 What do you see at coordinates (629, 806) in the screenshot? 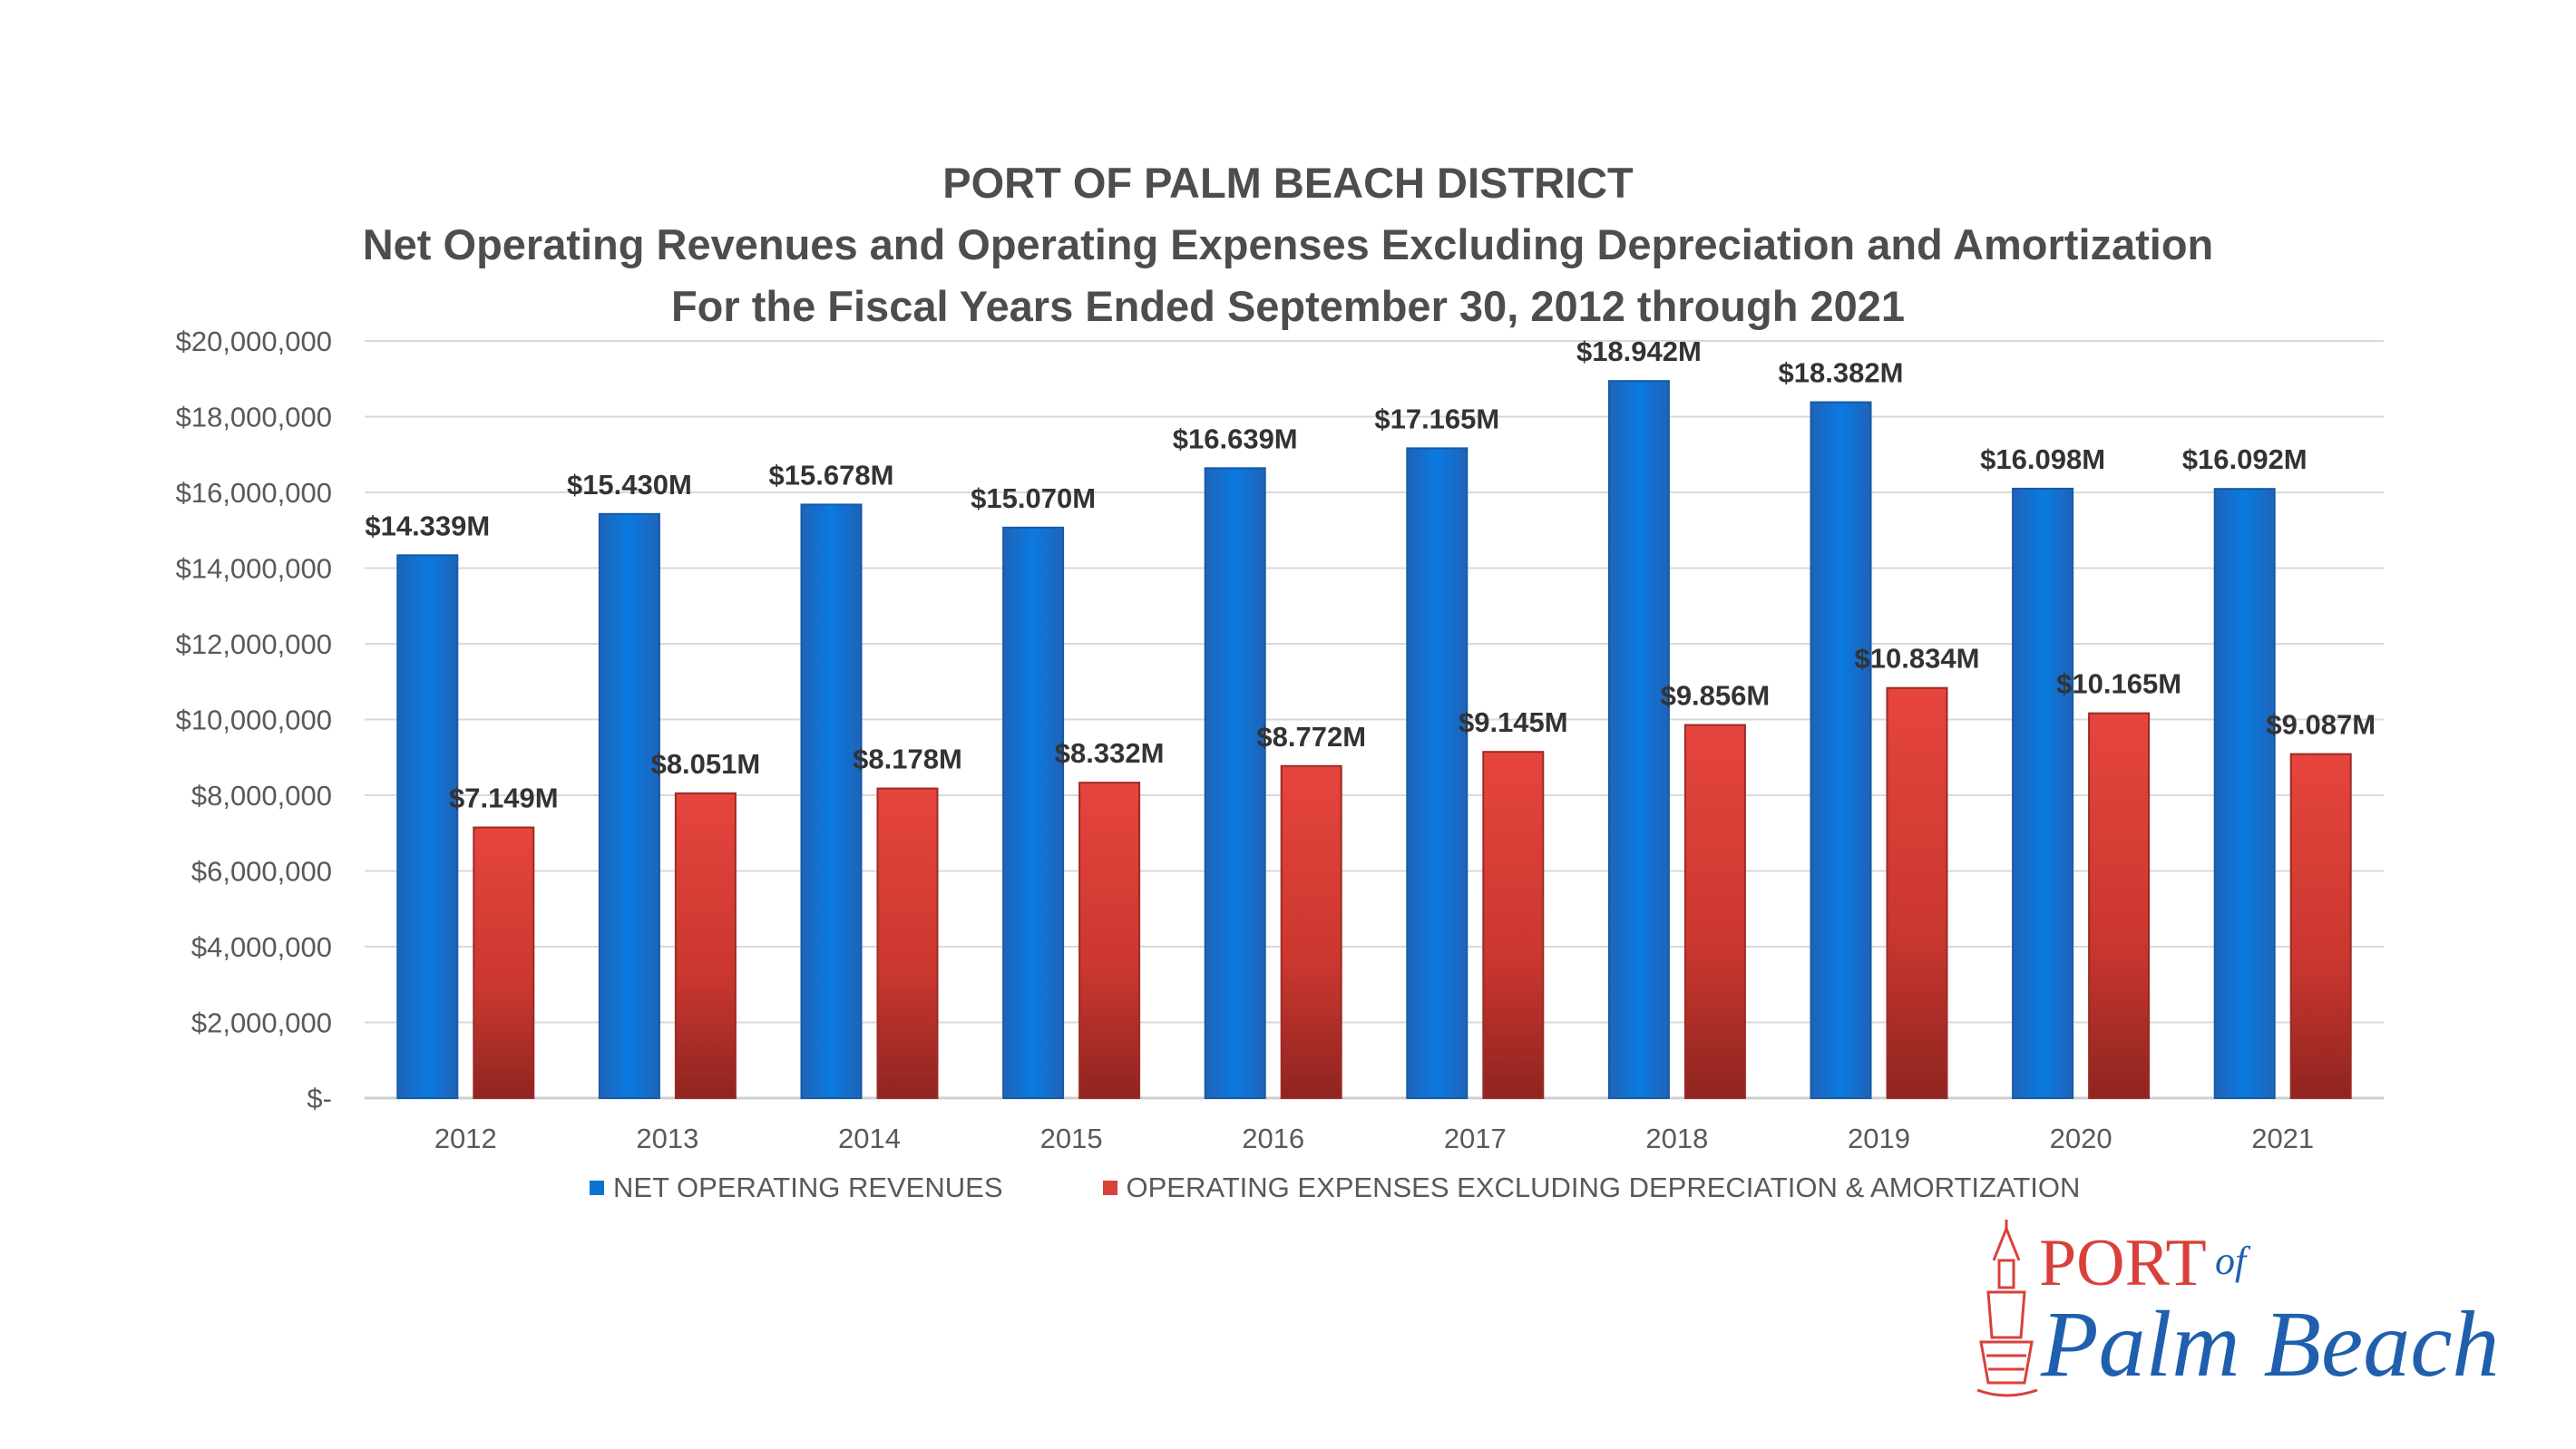
I see `revenue-bar-2013` at bounding box center [629, 806].